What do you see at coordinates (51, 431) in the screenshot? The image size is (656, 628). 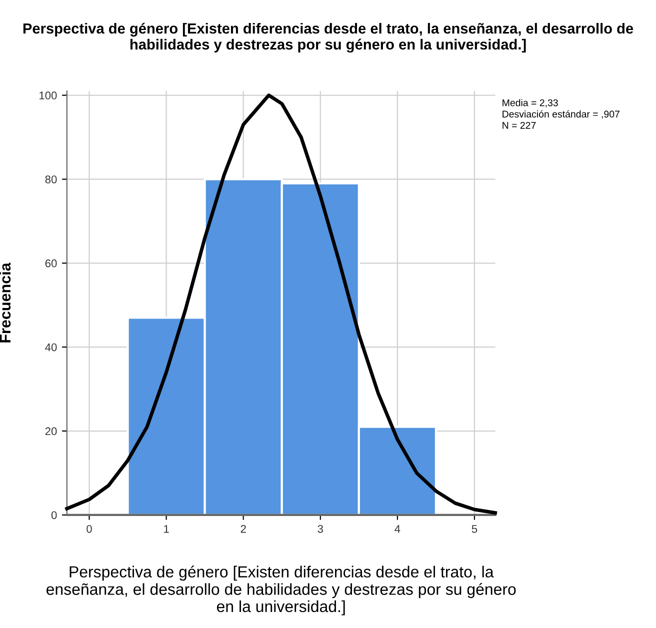 I see `y-tick-label: 20` at bounding box center [51, 431].